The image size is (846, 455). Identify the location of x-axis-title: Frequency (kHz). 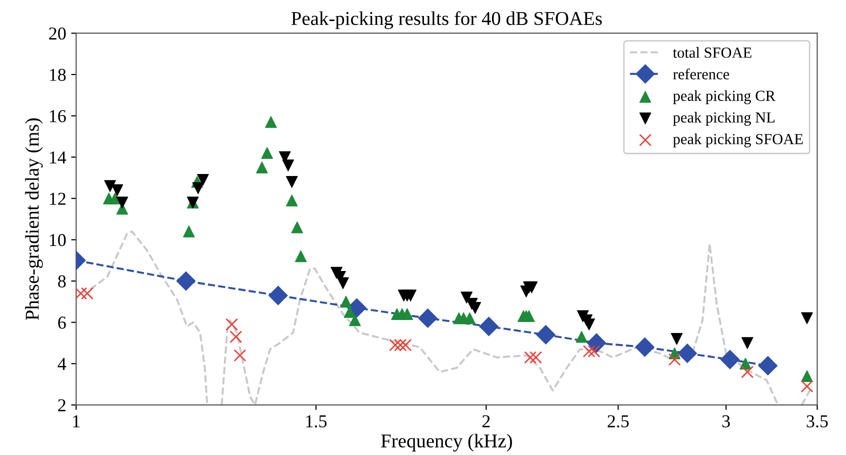
(446, 443).